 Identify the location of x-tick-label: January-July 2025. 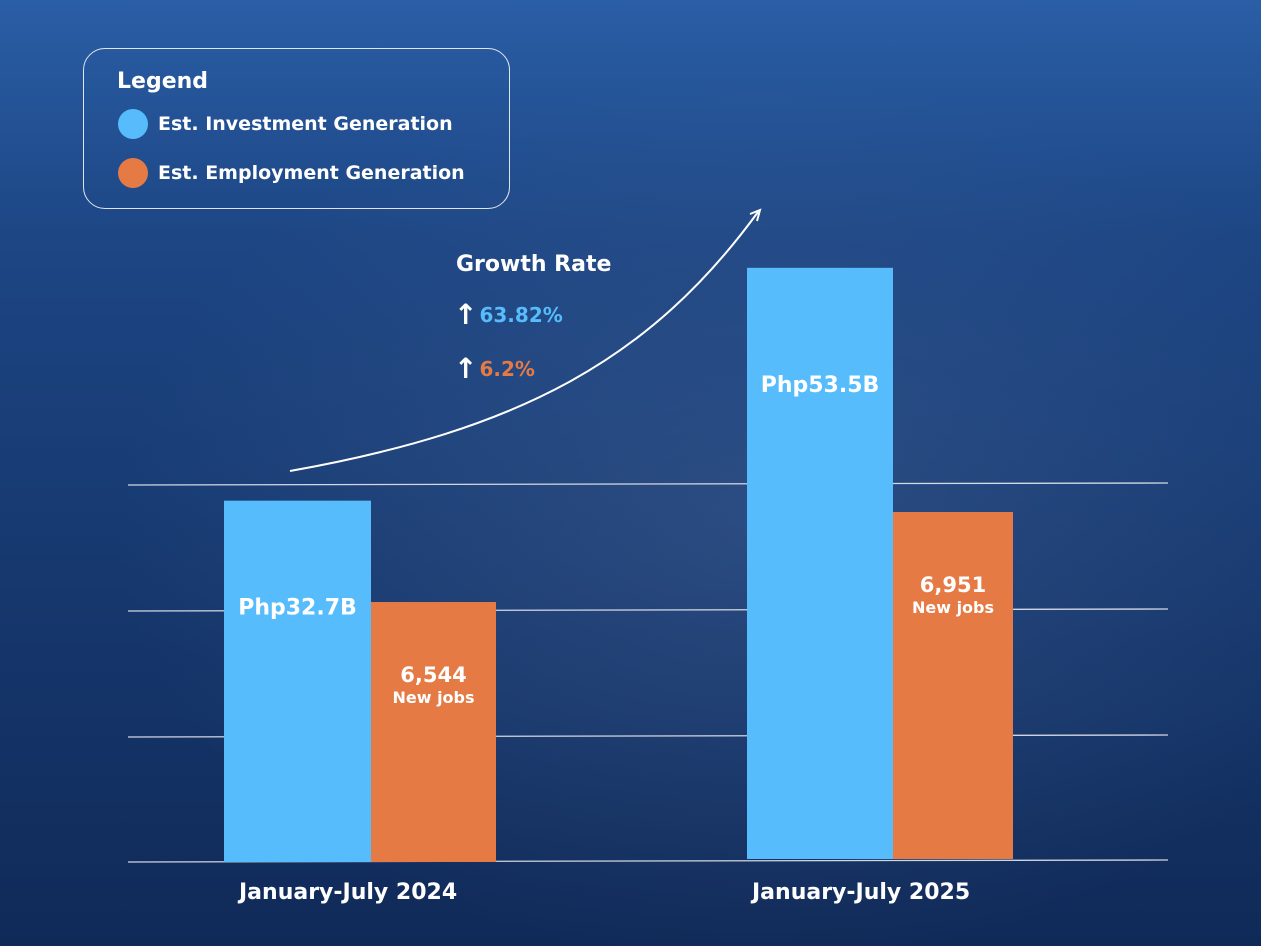
(861, 892).